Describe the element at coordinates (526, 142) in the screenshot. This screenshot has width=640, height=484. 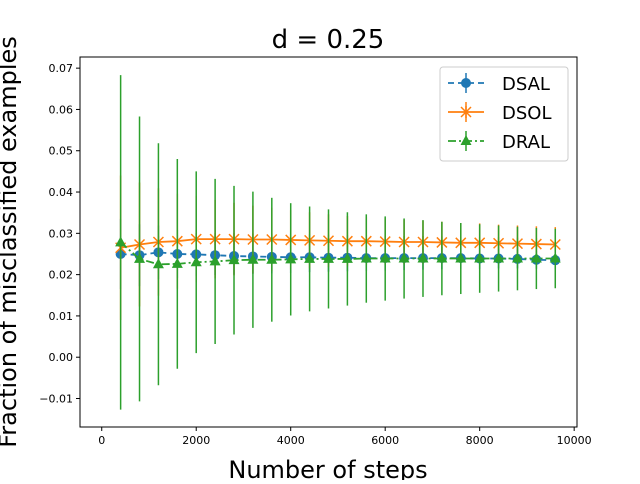
I see `legend-label-dral: DRAL` at that location.